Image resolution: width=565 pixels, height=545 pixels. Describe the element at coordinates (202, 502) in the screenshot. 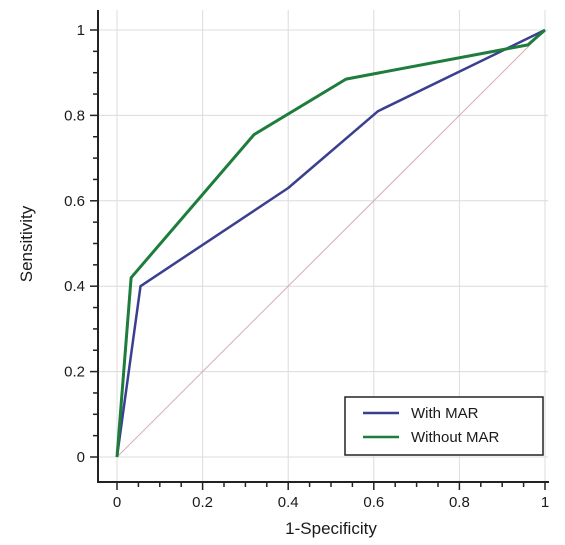

I see `x-tick-label: 0.2` at that location.